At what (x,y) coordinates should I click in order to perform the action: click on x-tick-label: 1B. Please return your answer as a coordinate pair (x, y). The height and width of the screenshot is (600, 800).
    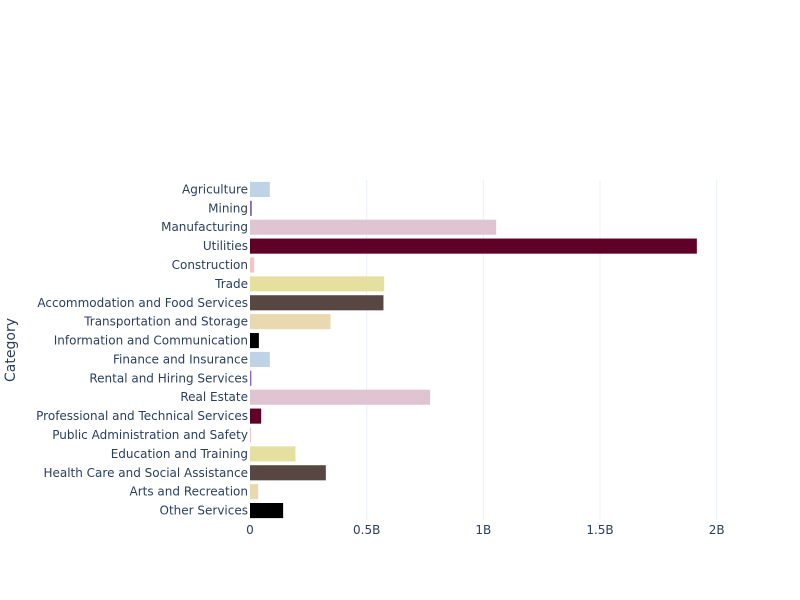
    Looking at the image, I should click on (483, 530).